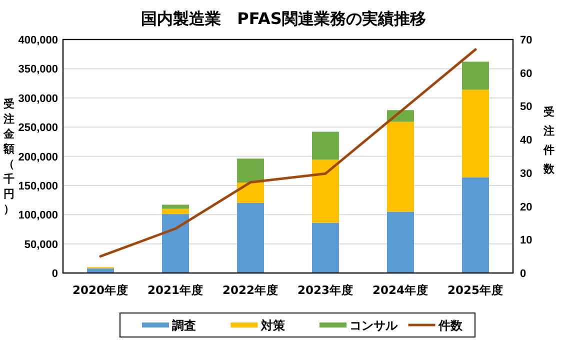 The height and width of the screenshot is (345, 567). What do you see at coordinates (183, 325) in the screenshot?
I see `legend-label: 調査` at bounding box center [183, 325].